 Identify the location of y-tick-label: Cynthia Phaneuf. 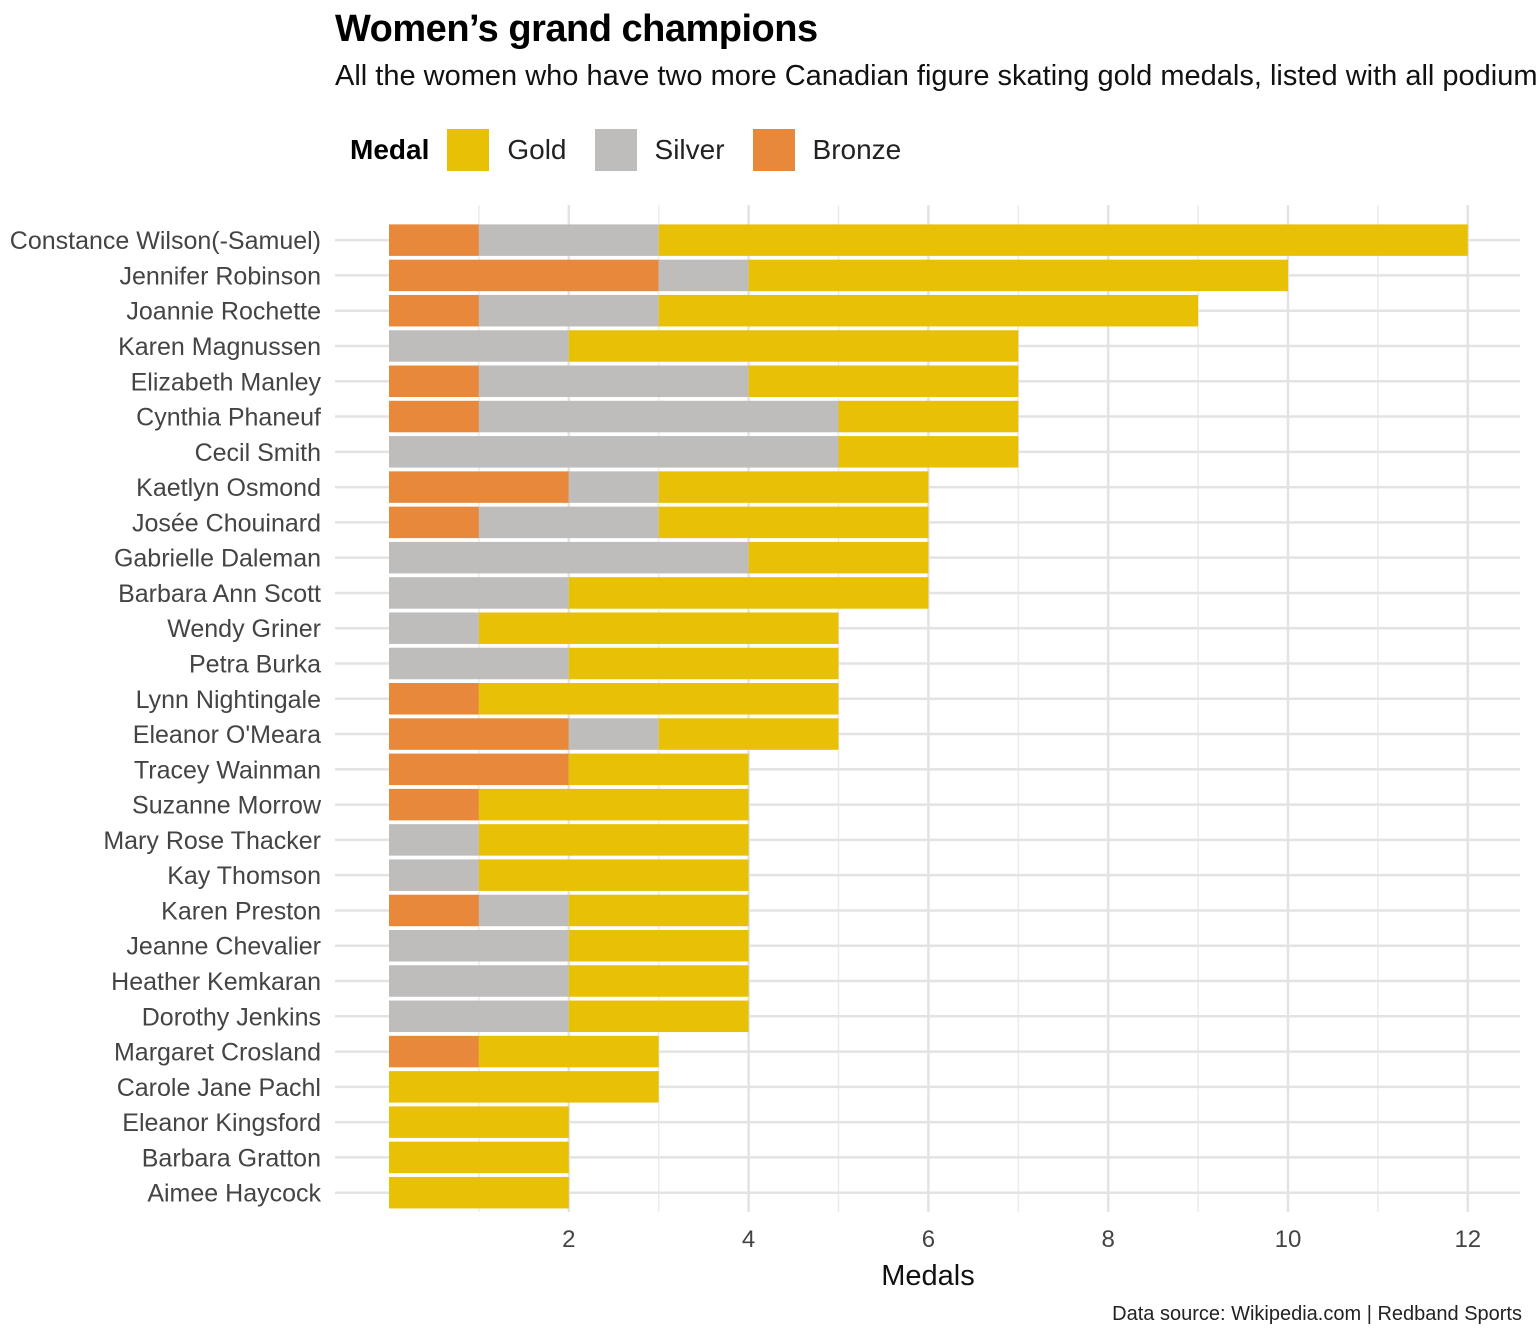
(228, 418).